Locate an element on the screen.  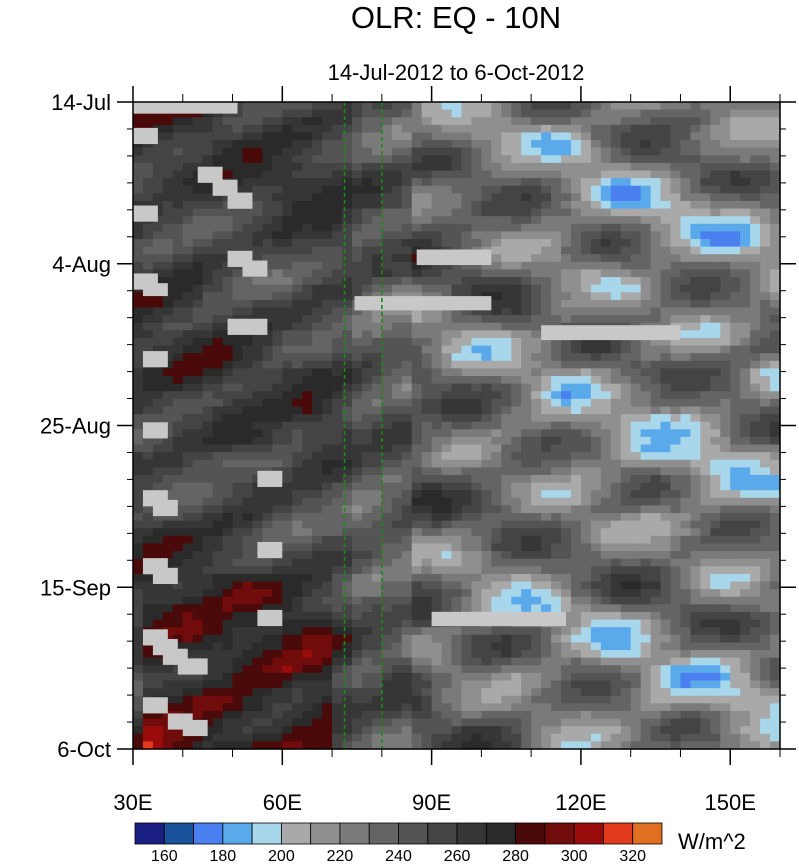
colorbar-label: 300 is located at coordinates (574, 856).